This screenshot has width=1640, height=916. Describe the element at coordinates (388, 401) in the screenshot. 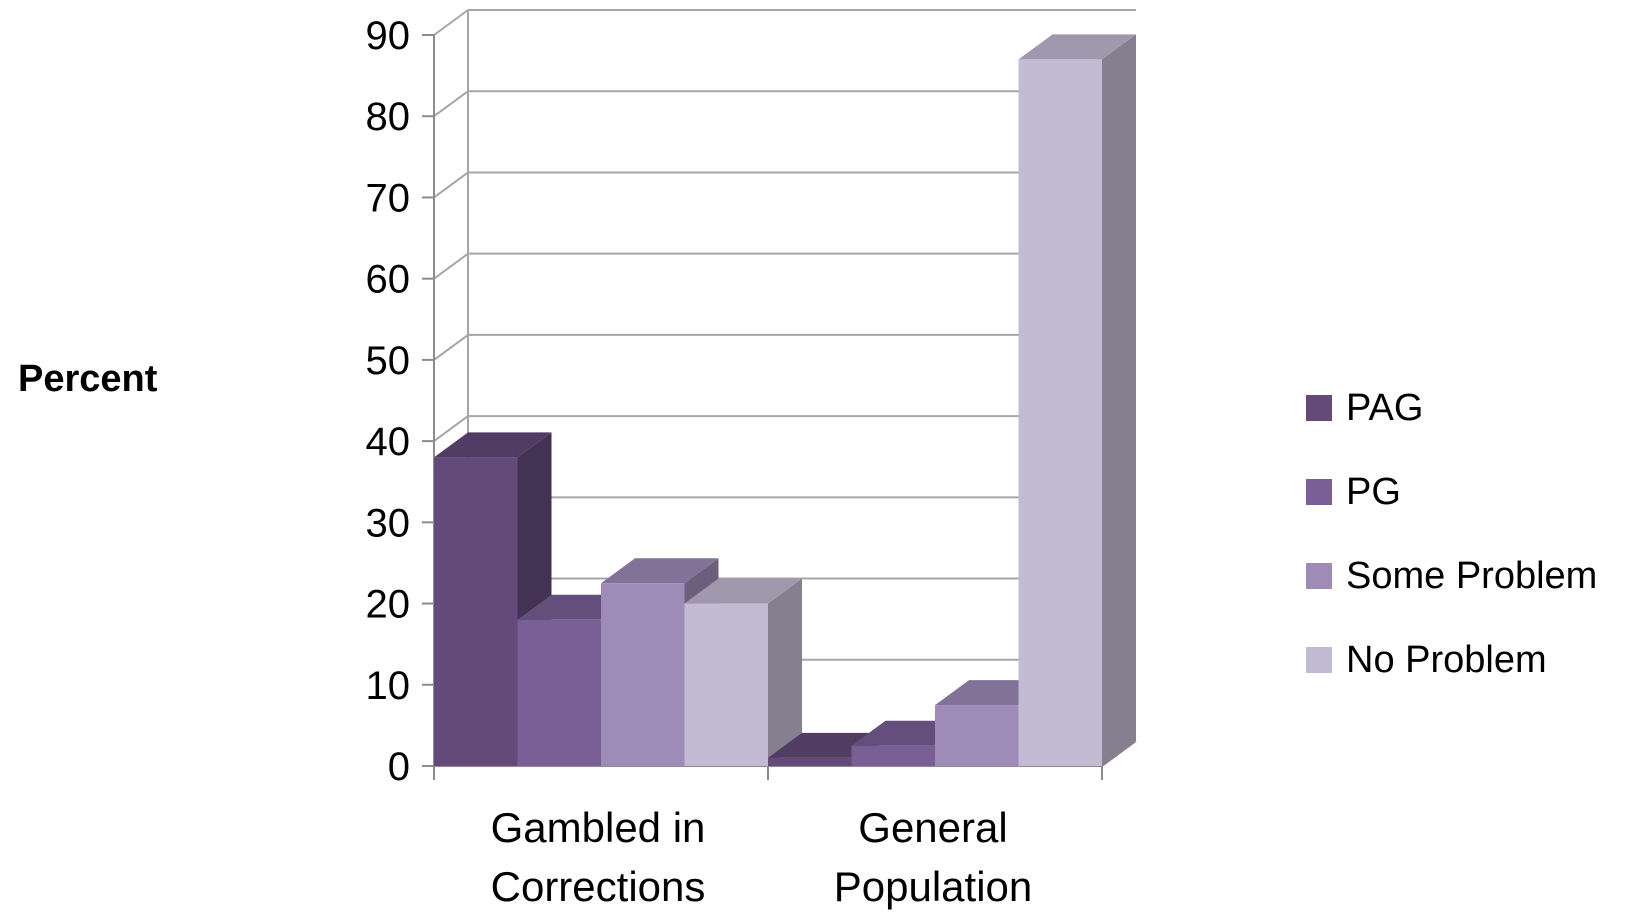

I see `y-tick-labels: 0 10 20 30 40 50 60 70 80 90` at that location.